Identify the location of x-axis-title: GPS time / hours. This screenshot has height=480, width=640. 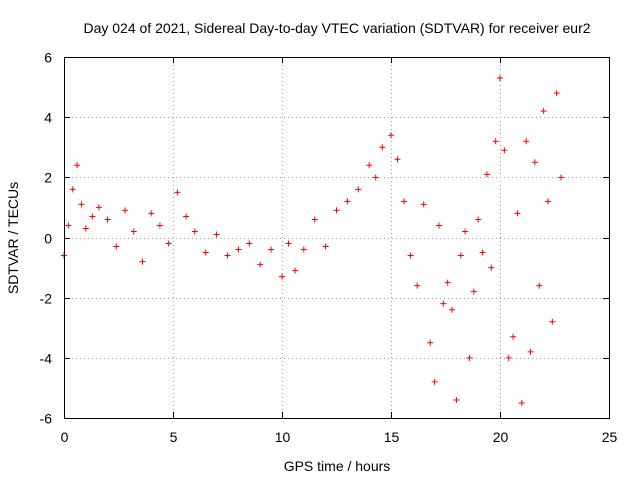
(337, 466).